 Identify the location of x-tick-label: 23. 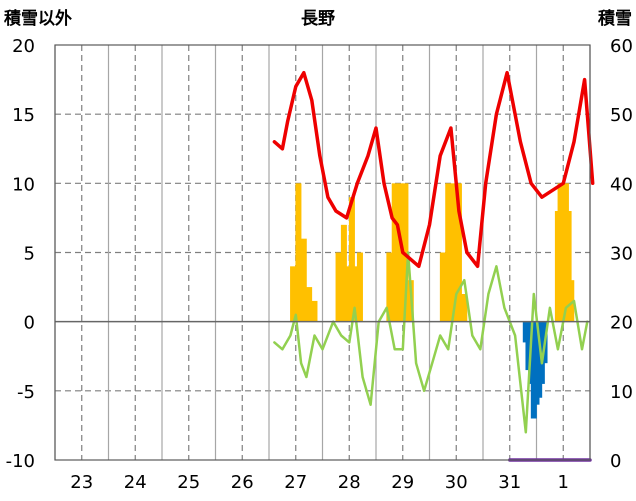
(81, 482).